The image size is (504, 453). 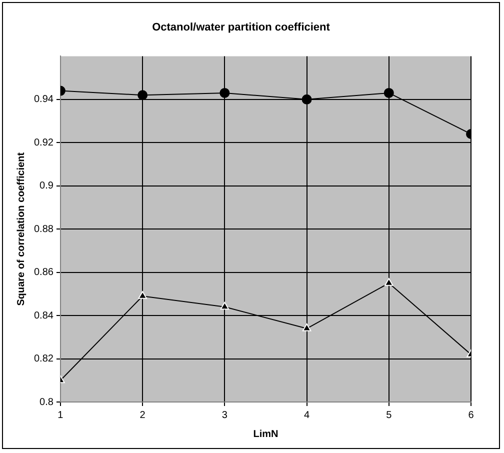 I want to click on x-tick-label: 4, so click(x=307, y=415).